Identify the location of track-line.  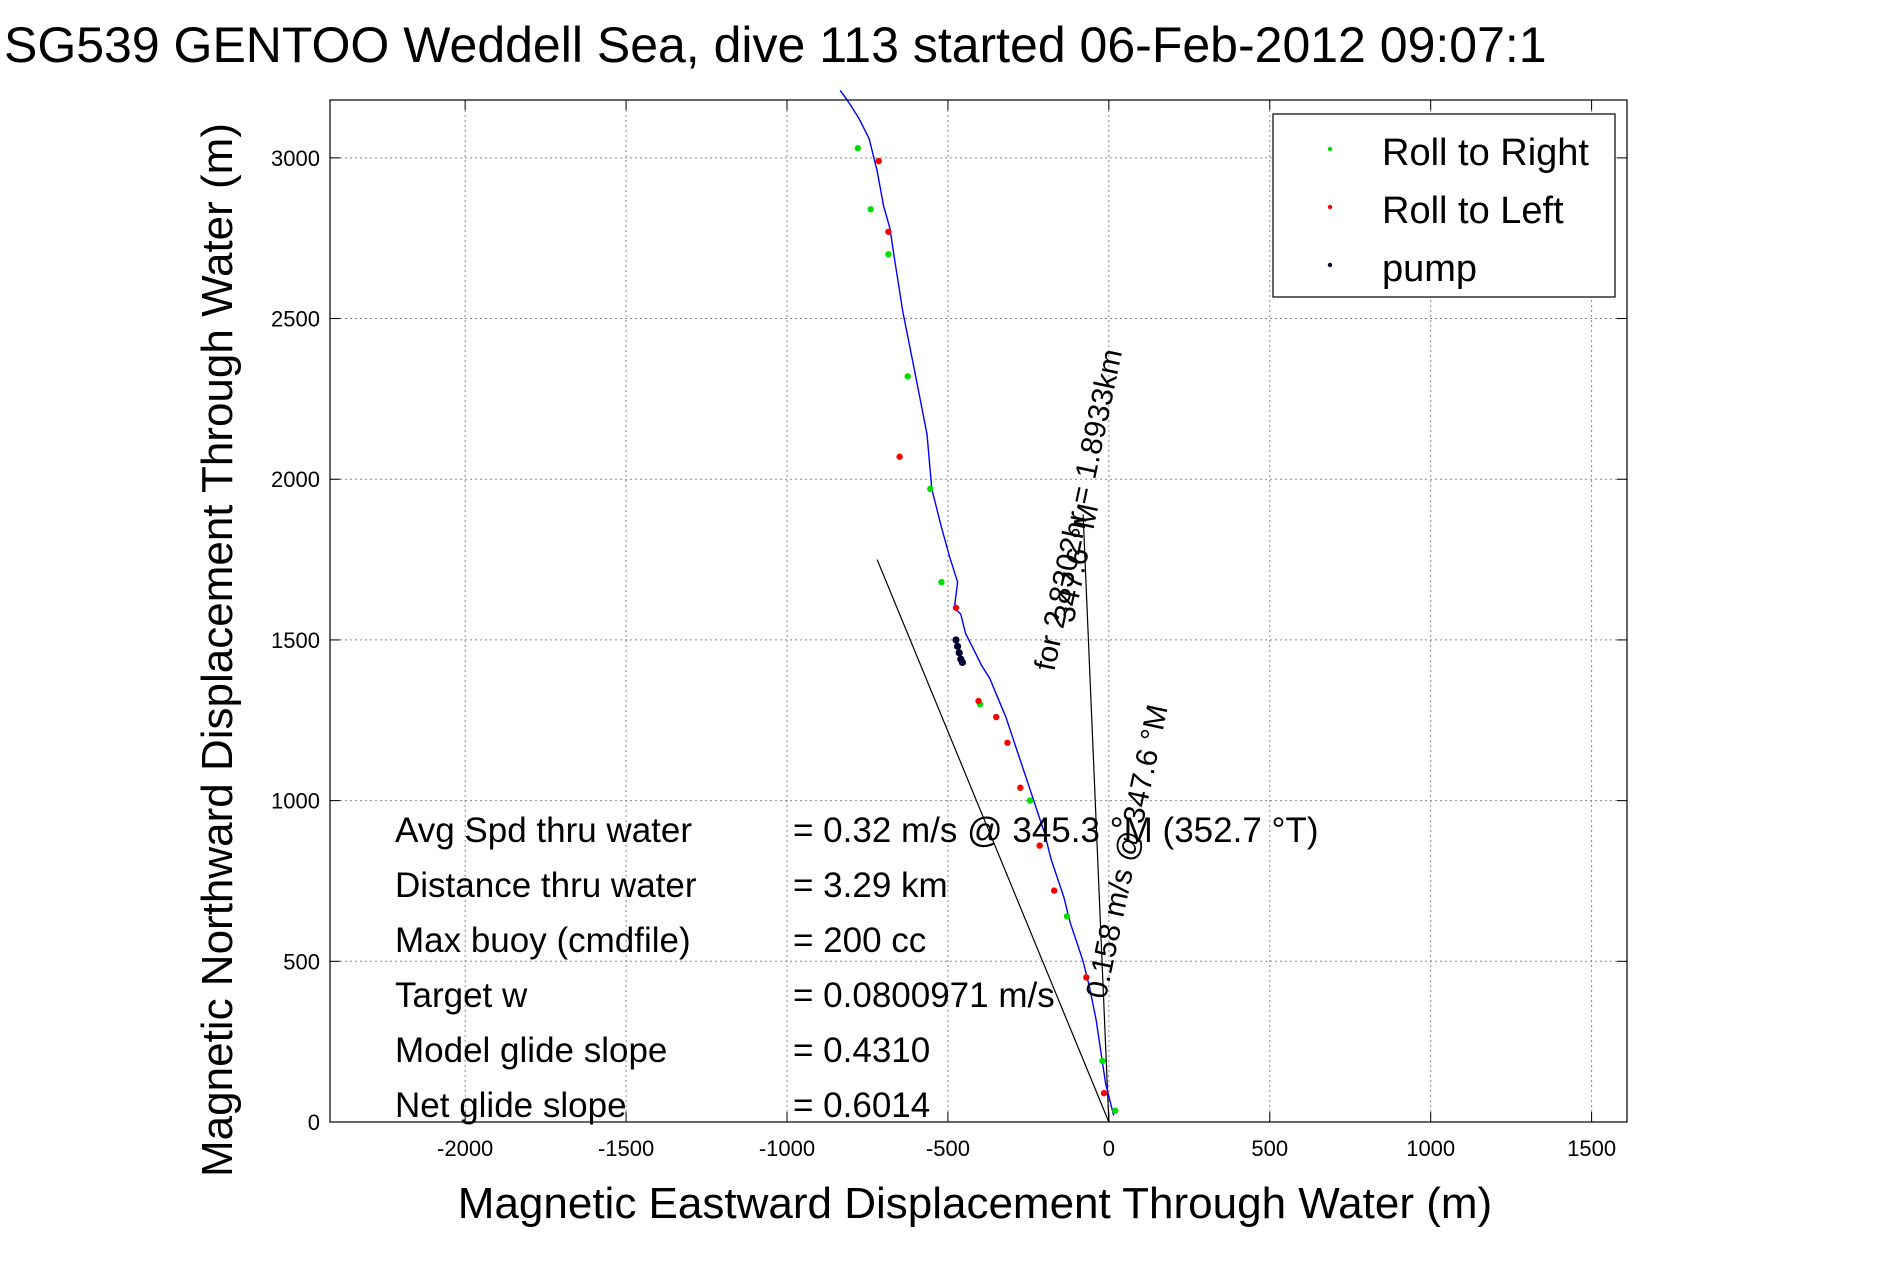
(977, 602).